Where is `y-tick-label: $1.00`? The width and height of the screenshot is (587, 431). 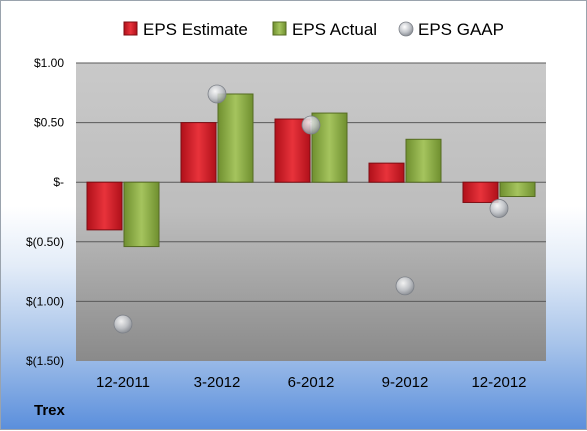 y-tick-label: $1.00 is located at coordinates (49, 63).